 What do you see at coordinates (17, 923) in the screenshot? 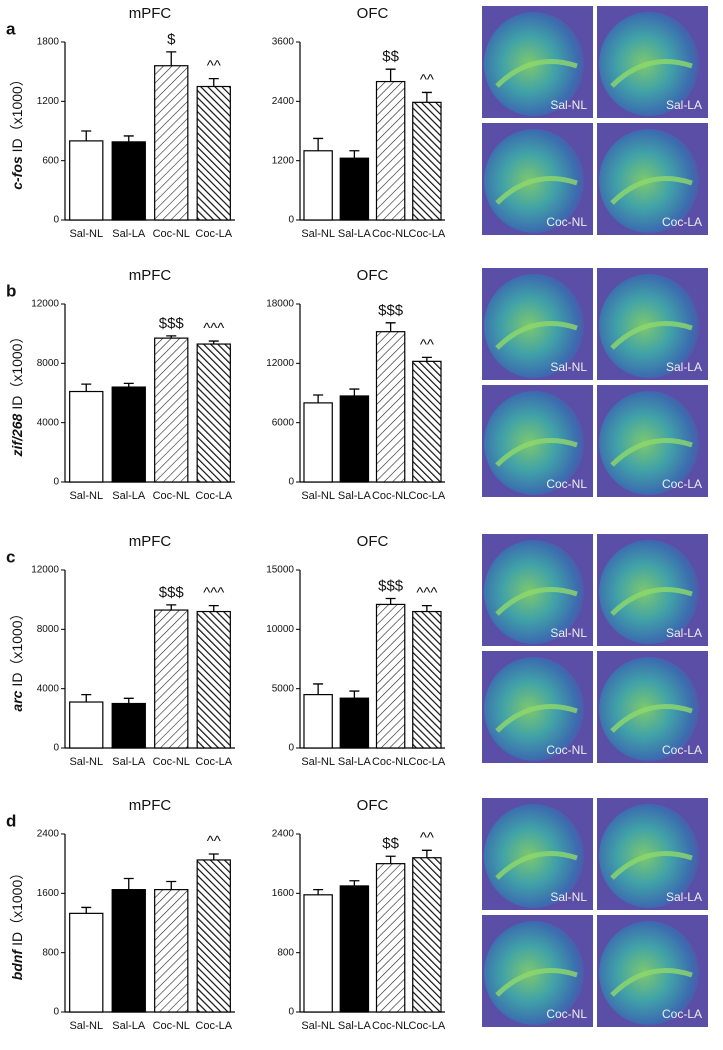
I see `y-axis-label: bdnf ID（x1000）` at bounding box center [17, 923].